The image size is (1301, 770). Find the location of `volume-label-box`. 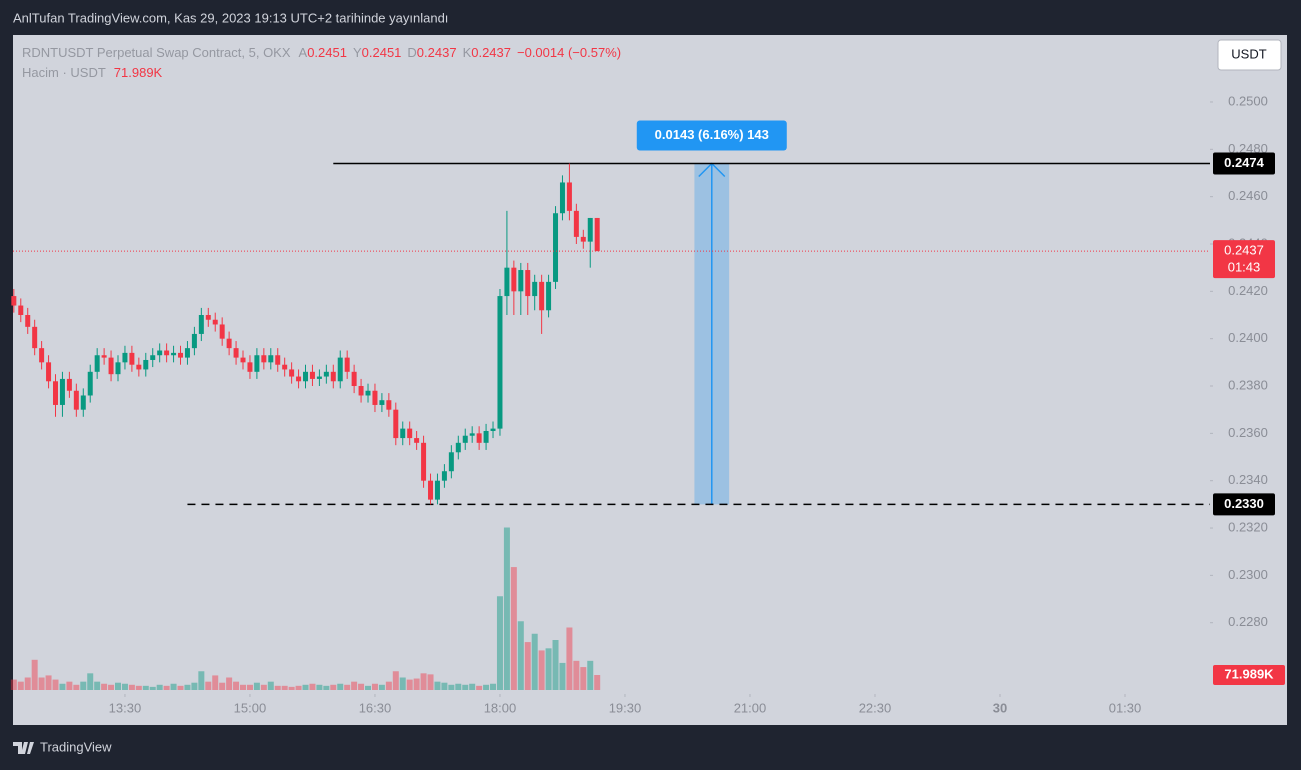

volume-label-box is located at coordinates (1249, 675).